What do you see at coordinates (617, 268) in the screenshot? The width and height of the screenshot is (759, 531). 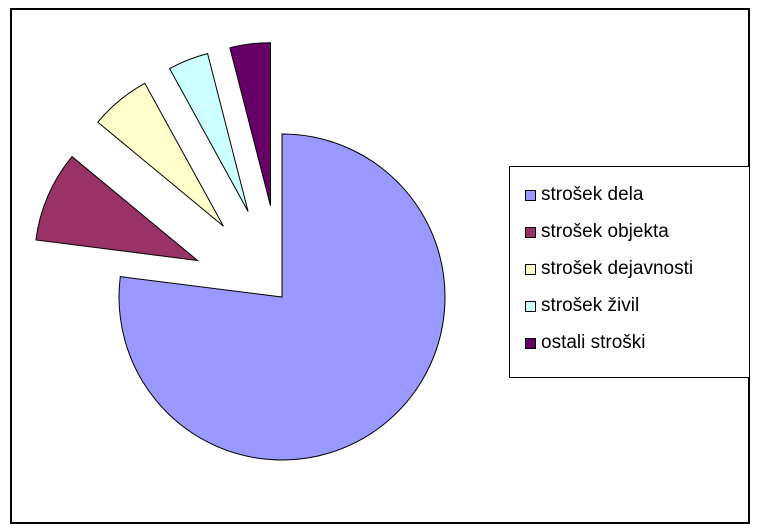 I see `legend-label: strošek dejavnosti` at bounding box center [617, 268].